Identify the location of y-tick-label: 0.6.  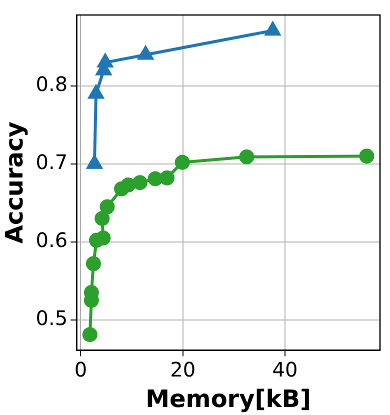
(52, 240).